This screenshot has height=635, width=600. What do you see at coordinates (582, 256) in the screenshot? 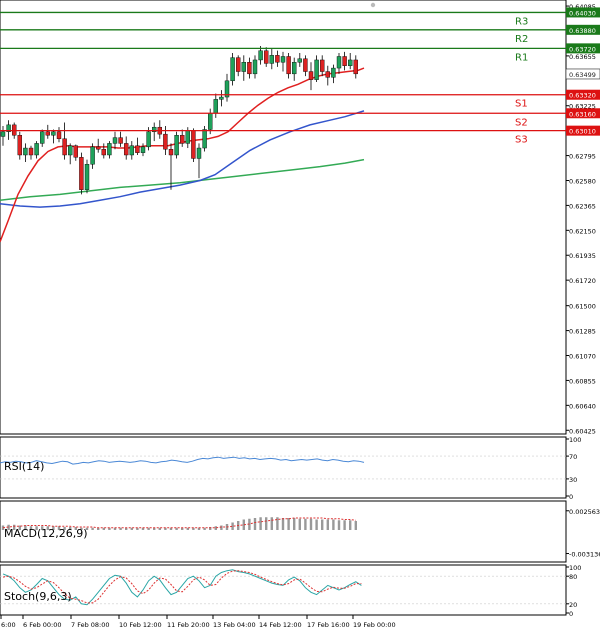
I see `price-y-tick-label: 0.61935` at bounding box center [582, 256].